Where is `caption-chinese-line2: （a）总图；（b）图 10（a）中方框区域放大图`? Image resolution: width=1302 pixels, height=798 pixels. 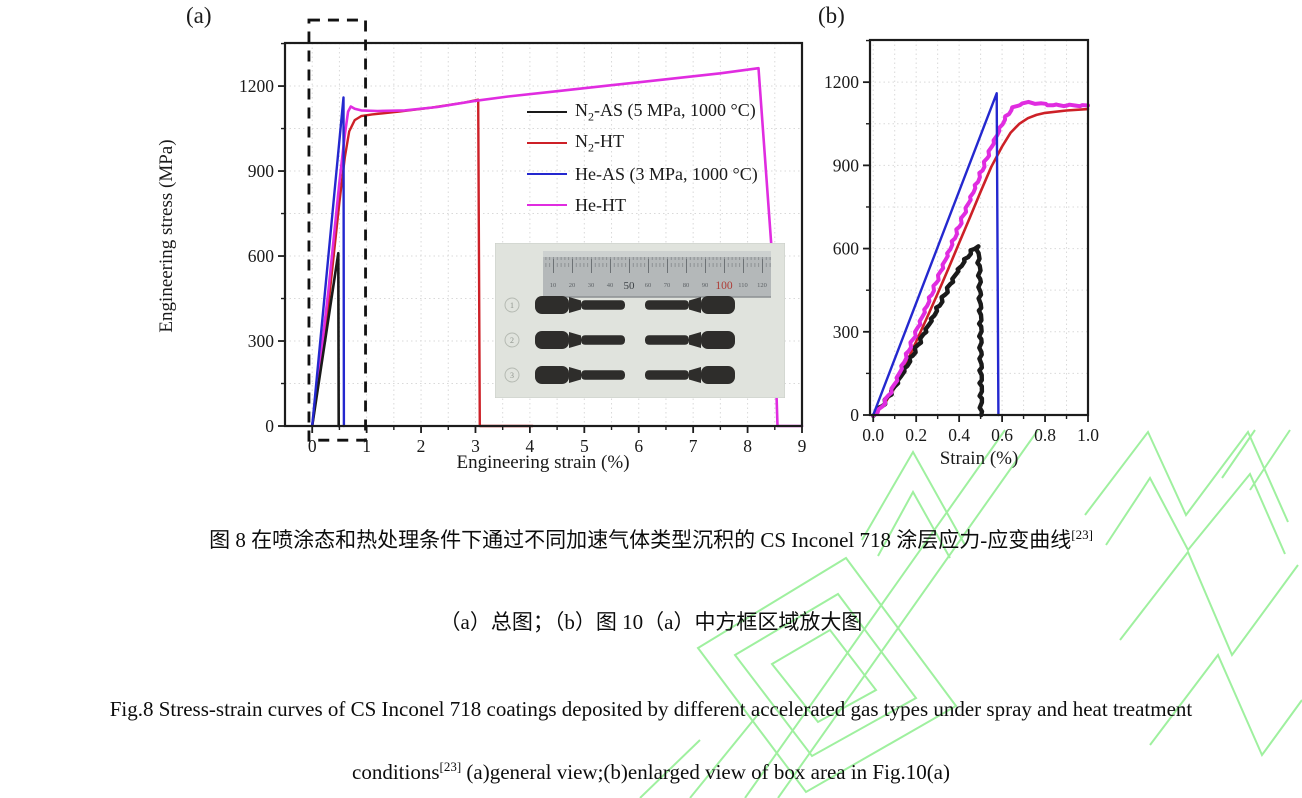 caption-chinese-line2: （a）总图；（b）图 10（a）中方框区域放大图 is located at coordinates (651, 621).